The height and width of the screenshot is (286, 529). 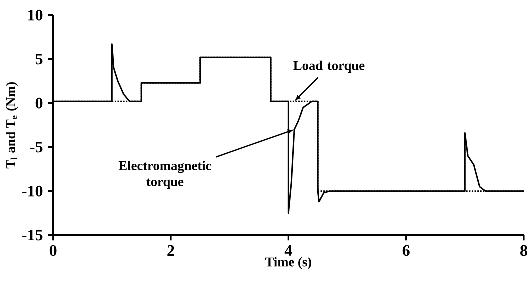 What do you see at coordinates (32, 235) in the screenshot?
I see `y-tick-label: -15` at bounding box center [32, 235].